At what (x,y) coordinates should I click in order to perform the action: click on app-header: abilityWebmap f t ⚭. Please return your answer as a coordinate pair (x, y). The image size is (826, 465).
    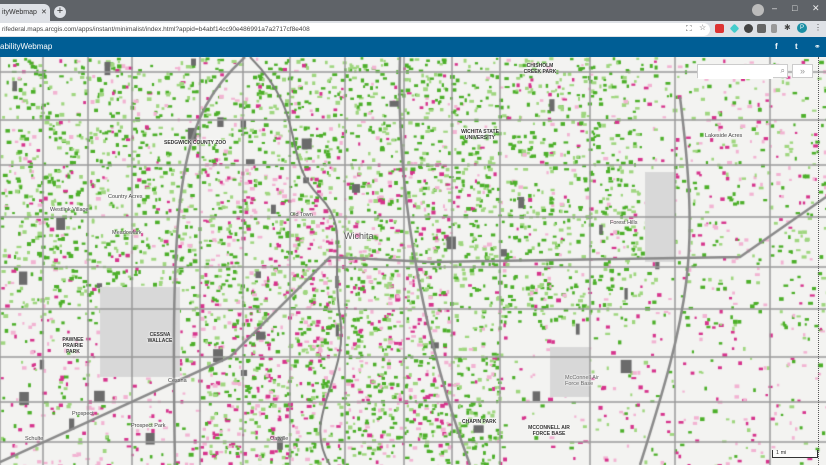
    Looking at the image, I should click on (413, 47).